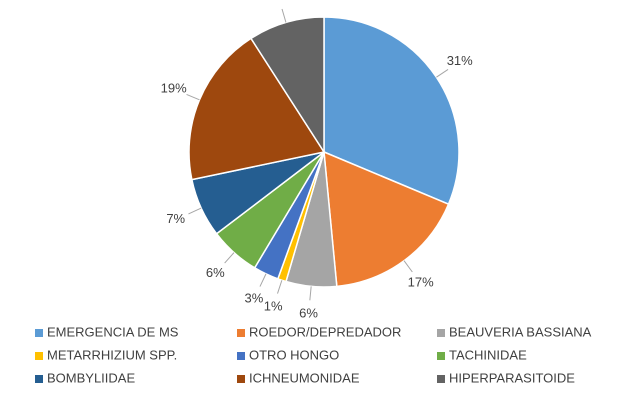 This screenshot has height=400, width=643. I want to click on data-label: 1%, so click(273, 305).